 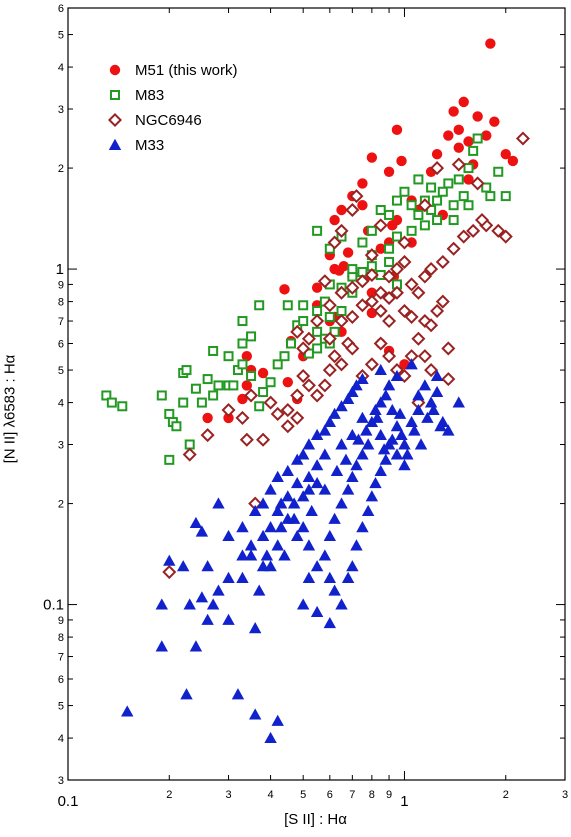 What do you see at coordinates (115, 70) in the screenshot?
I see `legend-marker` at bounding box center [115, 70].